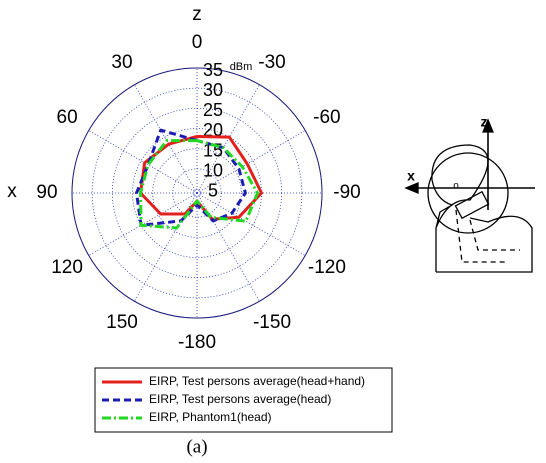  What do you see at coordinates (411, 176) in the screenshot?
I see `diagram-x-label: x` at bounding box center [411, 176].